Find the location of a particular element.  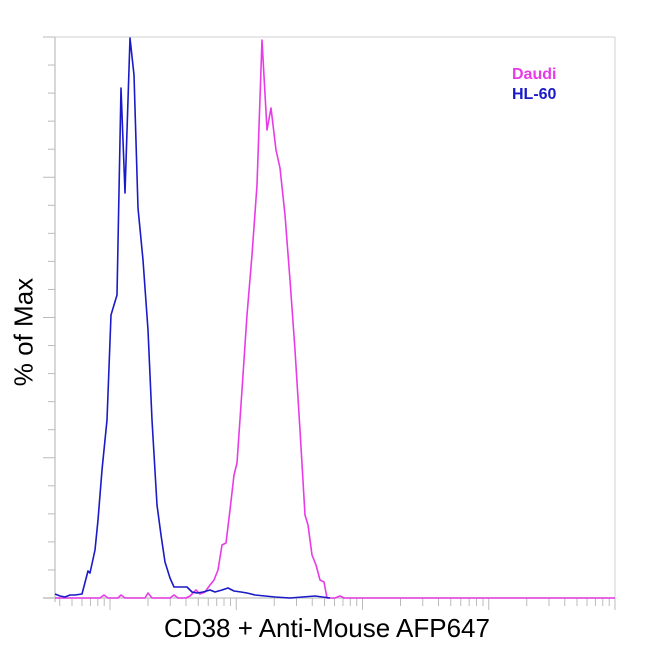

legend-item-daudi: Daudi is located at coordinates (534, 74).